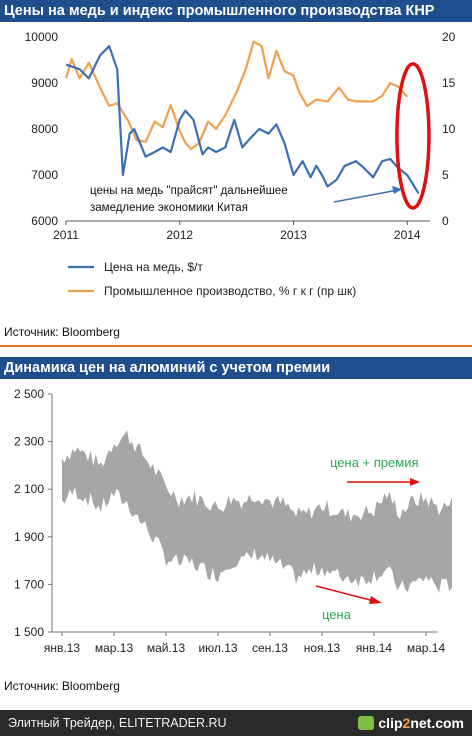  Describe the element at coordinates (117, 723) in the screenshot. I see `footer-site-text: Элитный Трейдер, ELITETRADER.RU` at that location.